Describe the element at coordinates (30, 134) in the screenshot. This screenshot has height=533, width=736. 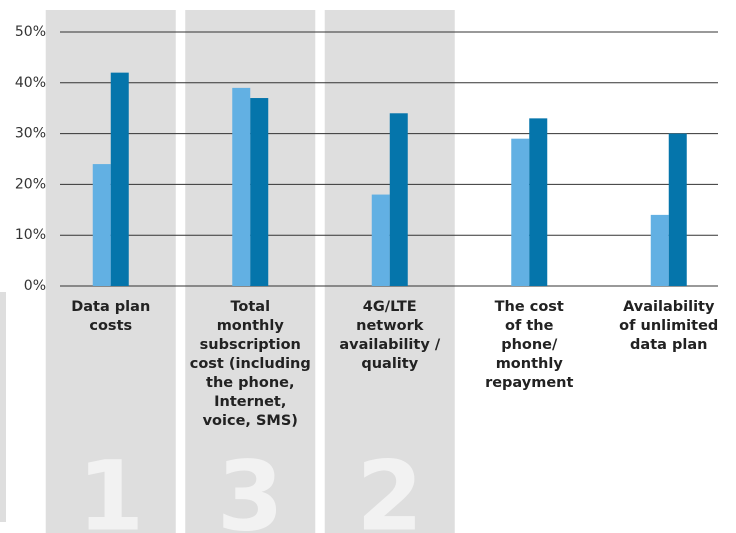
I see `y-tick-label: 30%` at that location.